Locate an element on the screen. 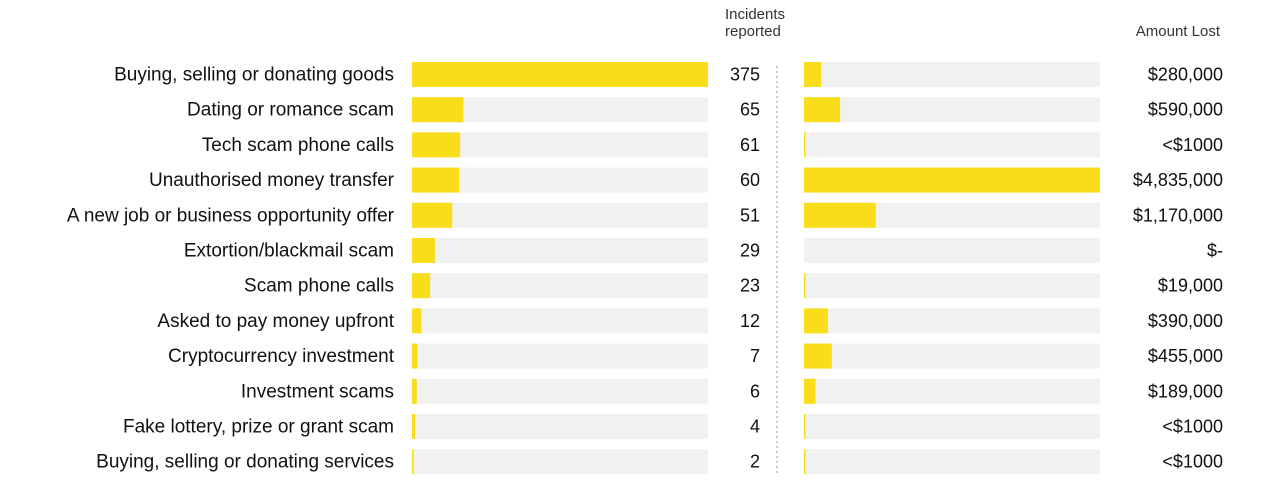 Image resolution: width=1280 pixels, height=494 pixels. category-label: Dating or romance scam is located at coordinates (290, 110).